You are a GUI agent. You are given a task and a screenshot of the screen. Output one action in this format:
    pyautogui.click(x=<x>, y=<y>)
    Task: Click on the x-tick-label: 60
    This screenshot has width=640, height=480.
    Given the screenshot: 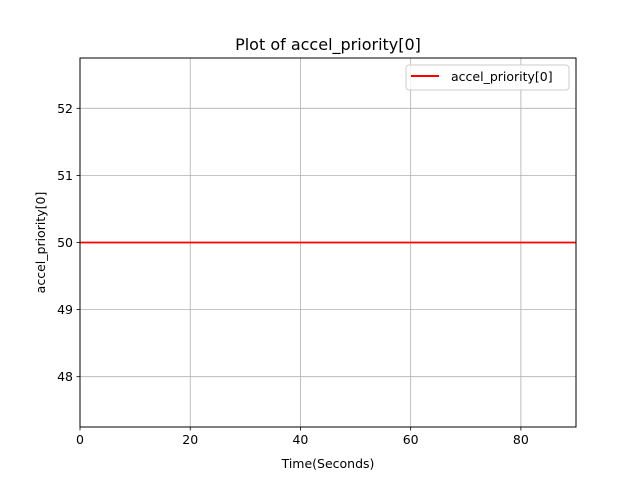 What is the action you would take?
    pyautogui.click(x=411, y=439)
    